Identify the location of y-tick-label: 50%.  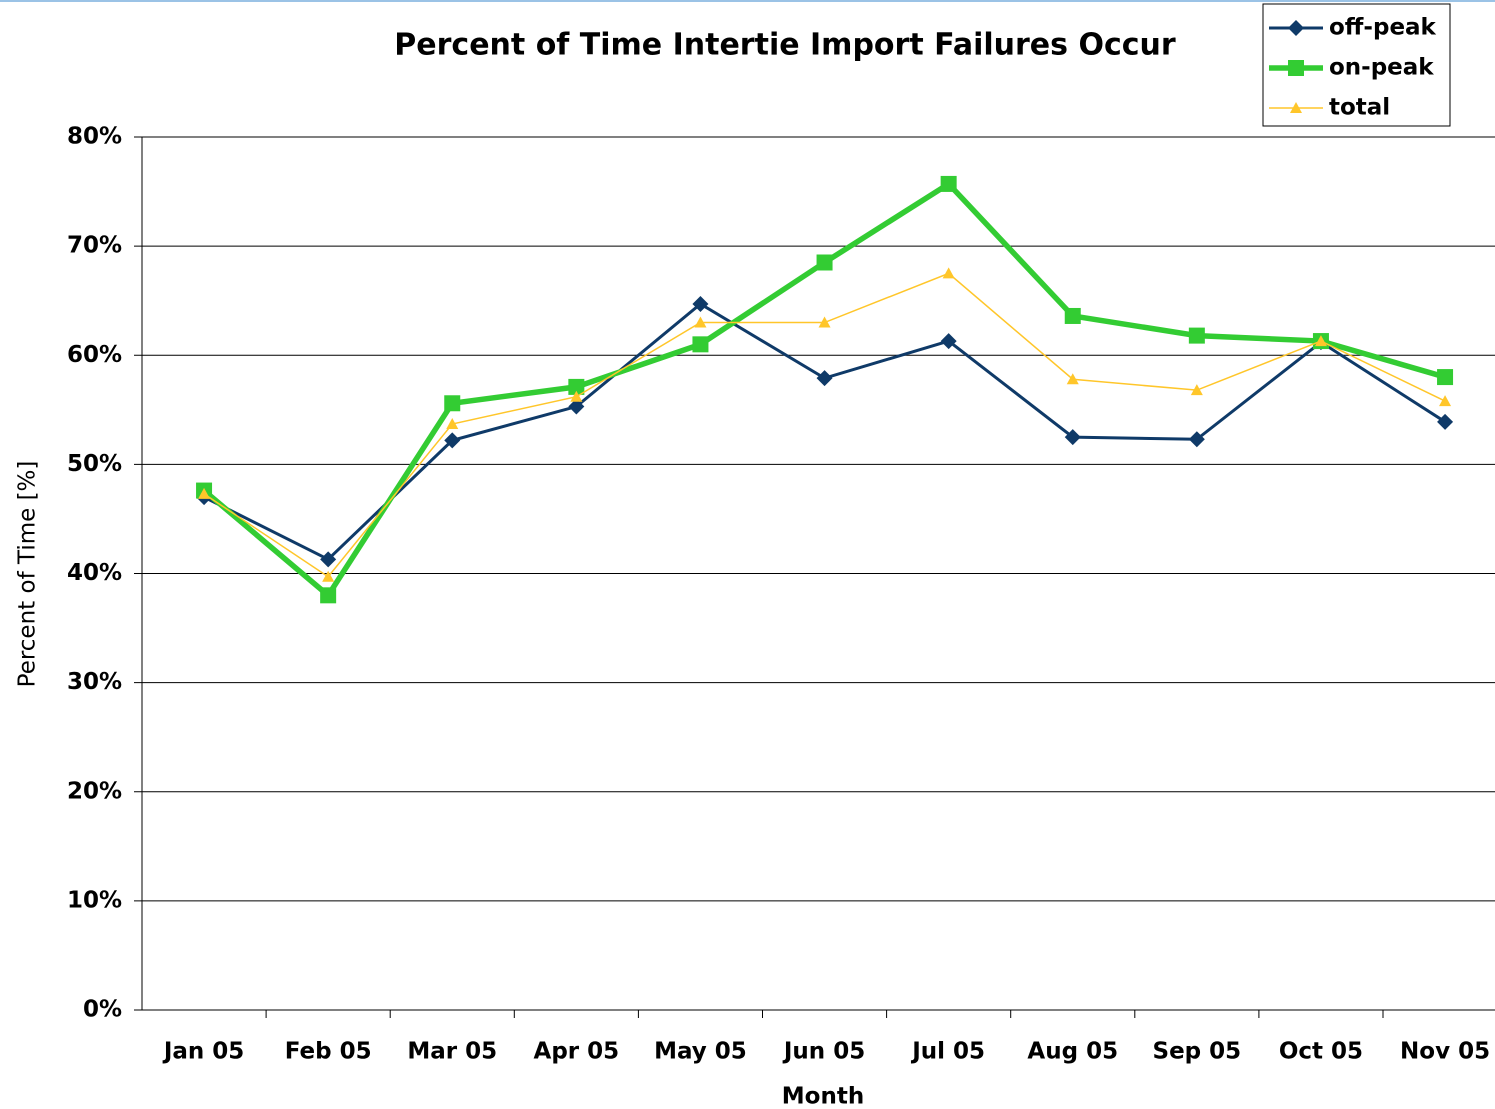
(94, 464).